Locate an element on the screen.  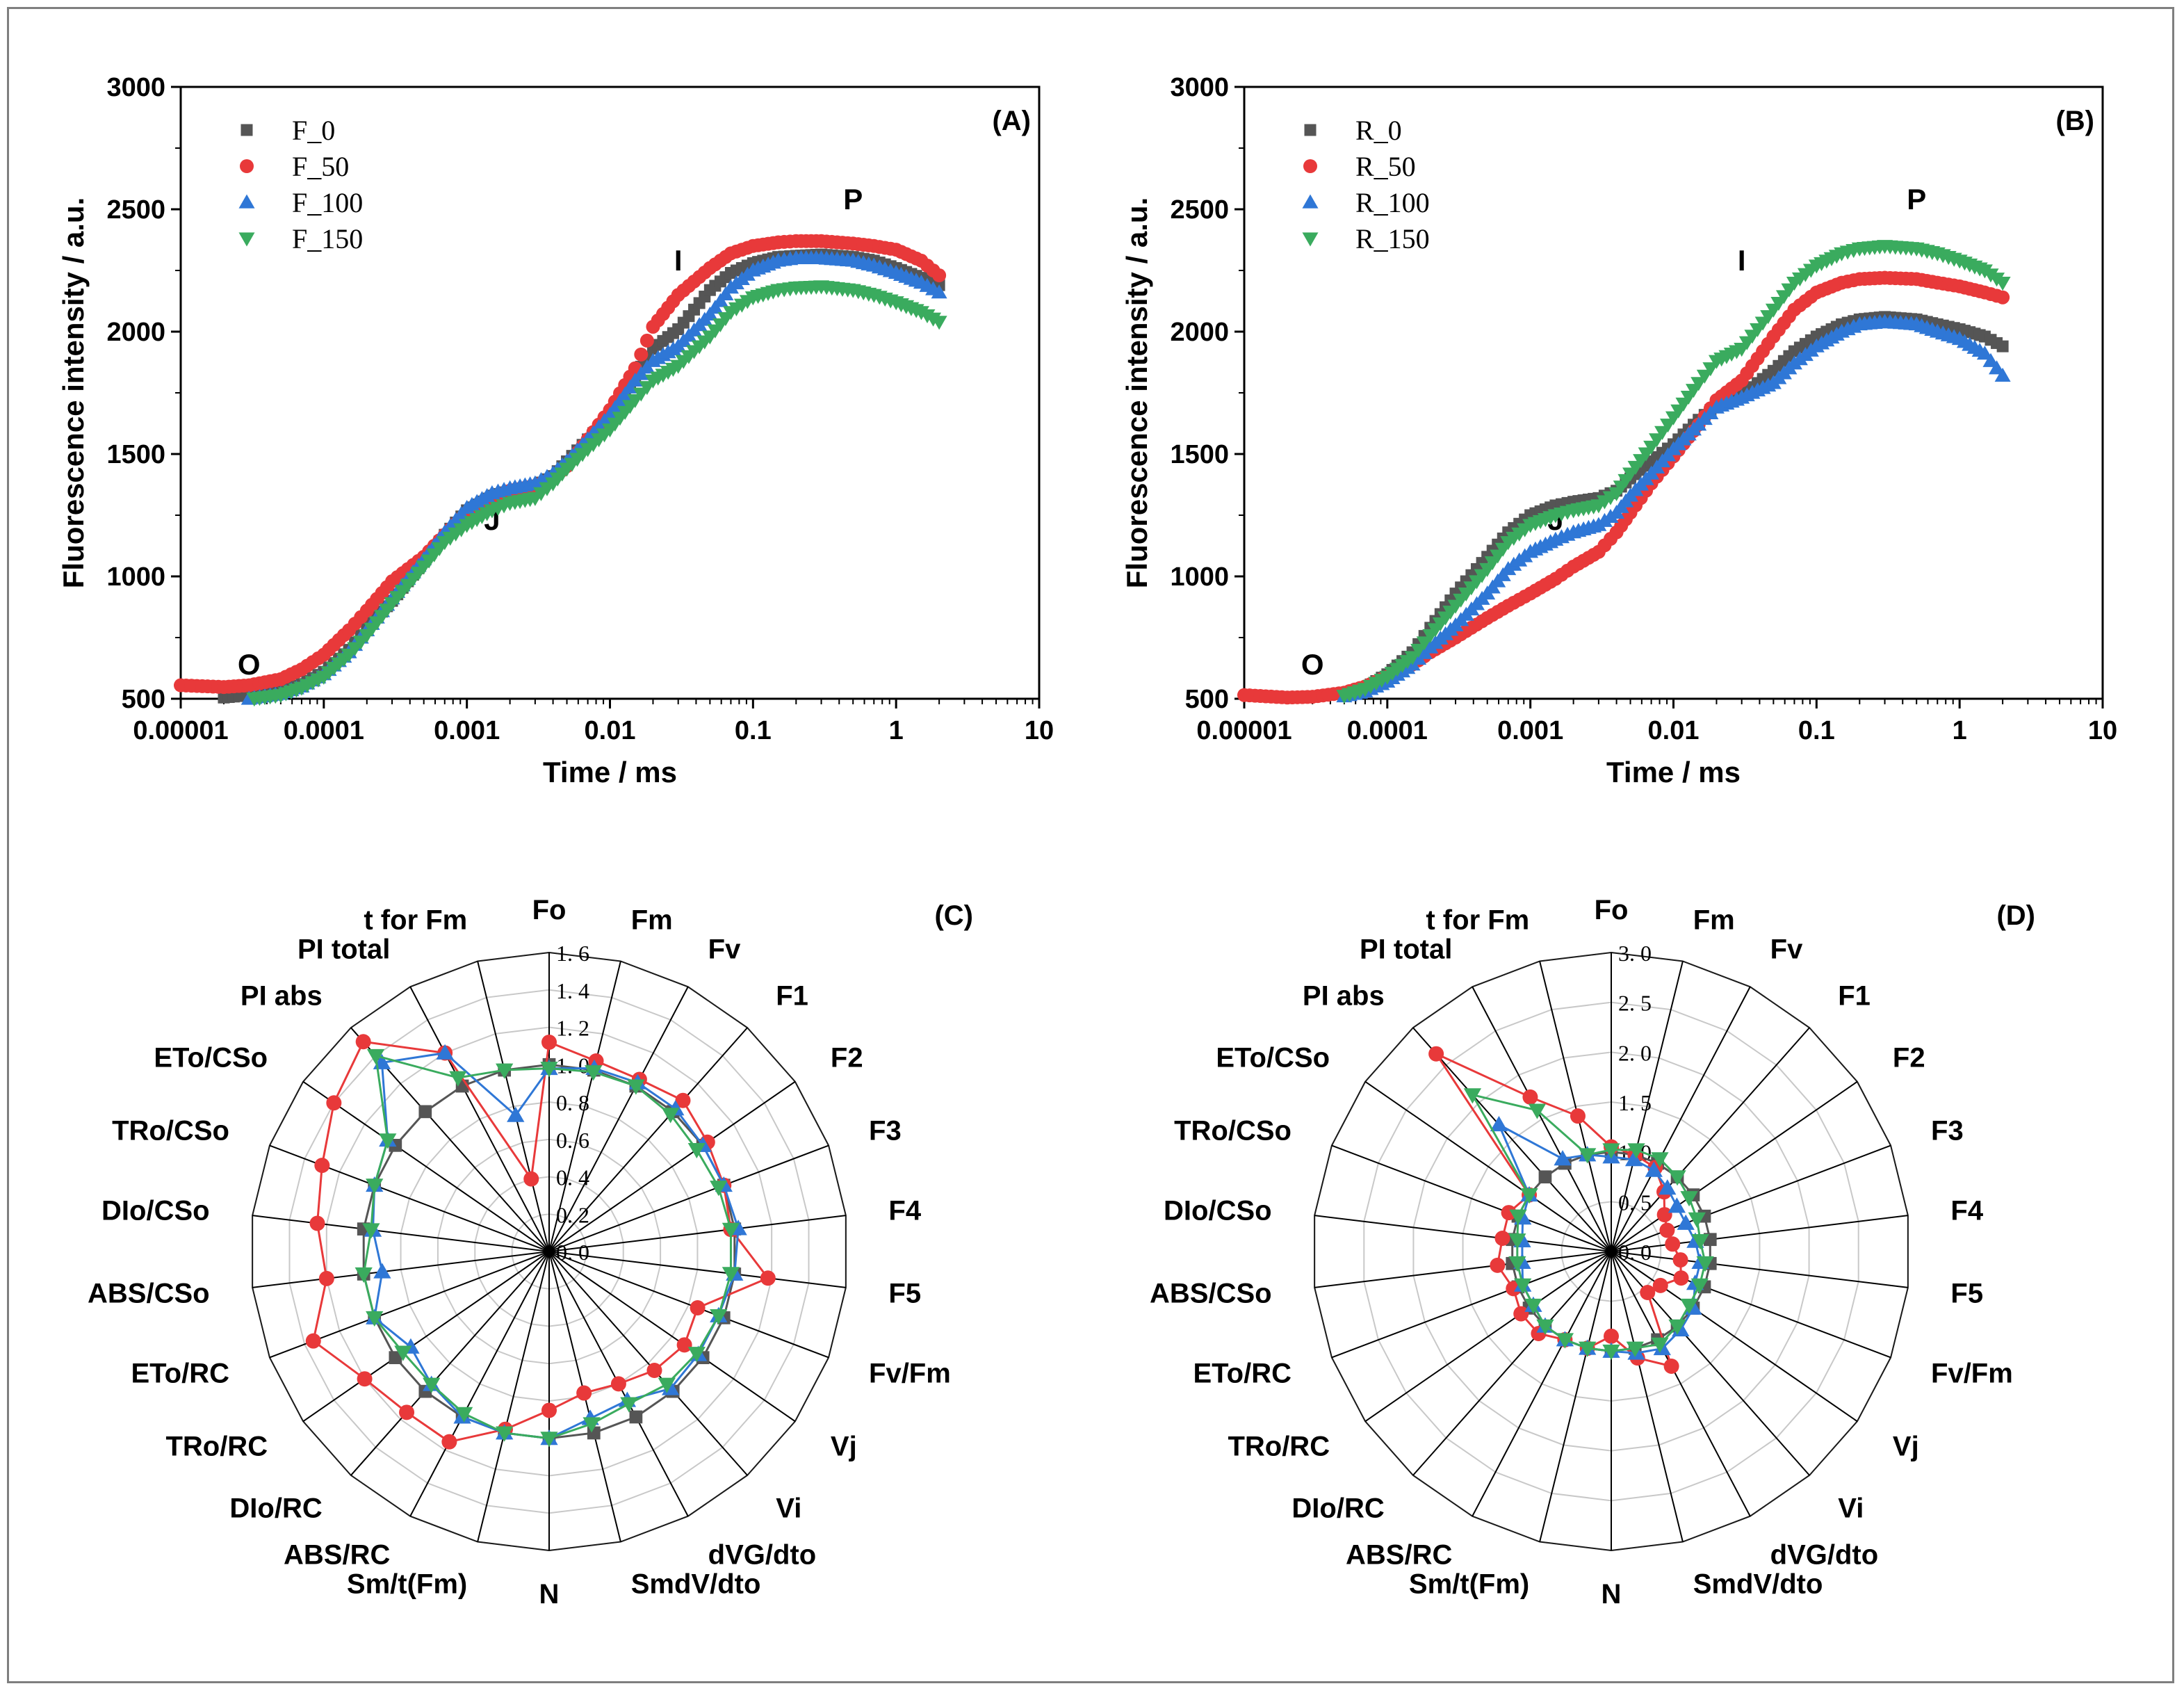
x-tick-label: 0.1 is located at coordinates (1816, 730).